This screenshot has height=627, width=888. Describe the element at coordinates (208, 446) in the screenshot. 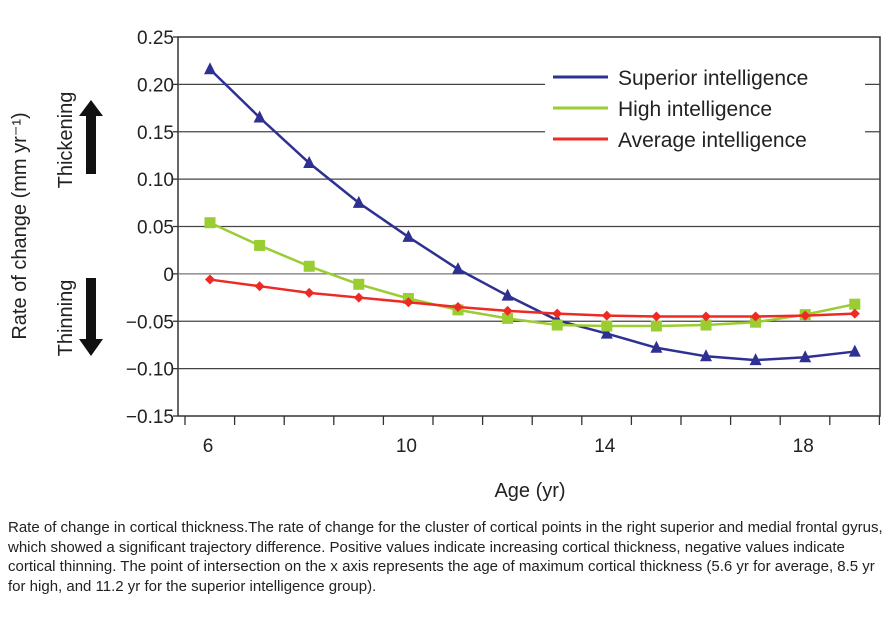

I see `x-tick-label: 6` at that location.